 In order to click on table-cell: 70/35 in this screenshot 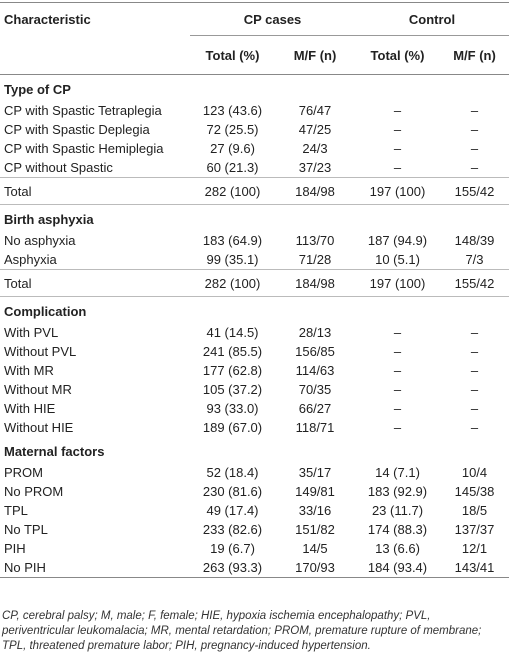, I will do `click(315, 389)`.